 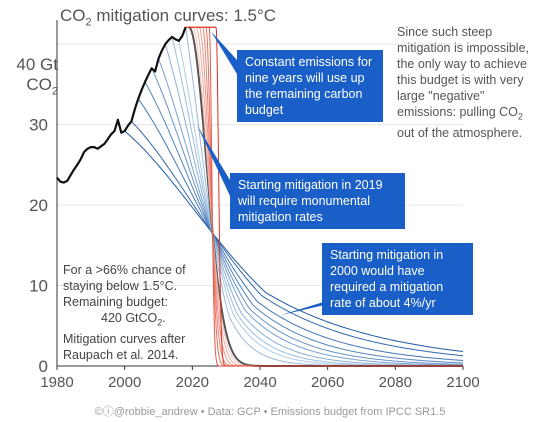 I want to click on y-tick-30: 30, so click(x=38, y=125).